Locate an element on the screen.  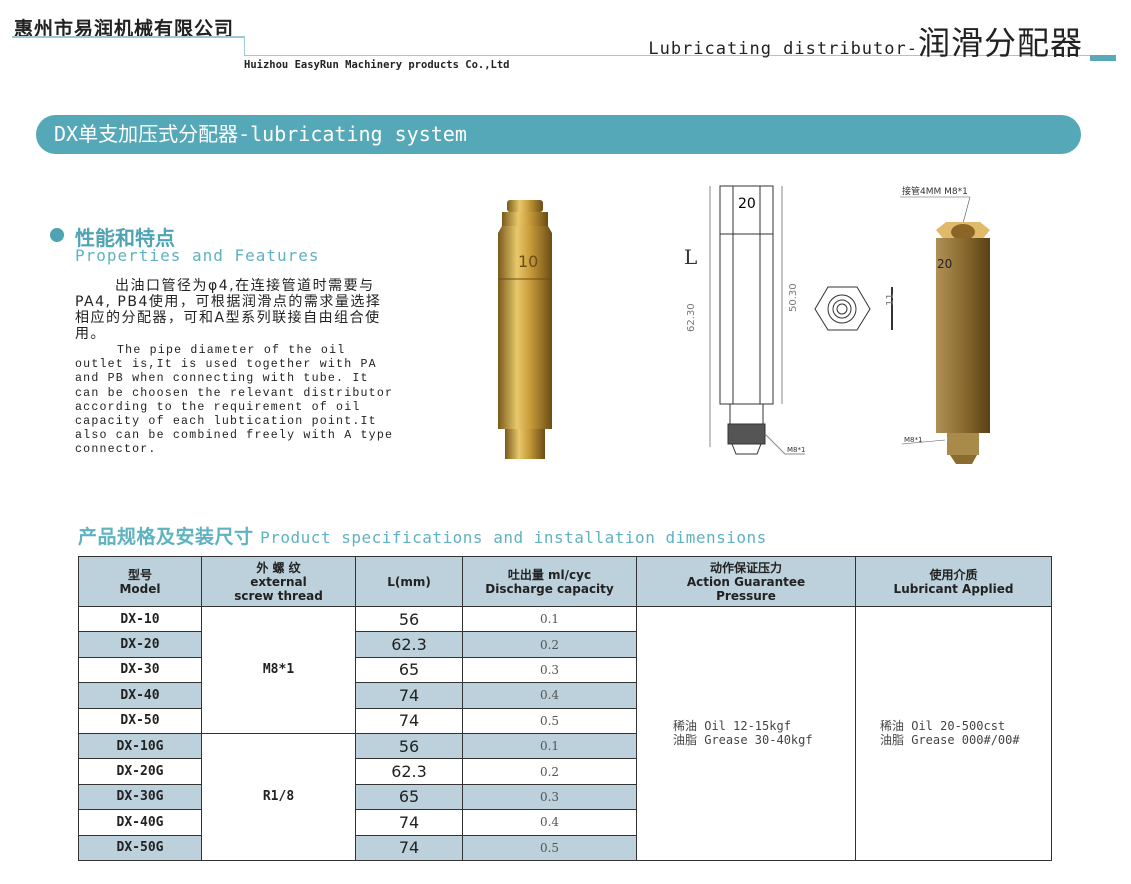
features-title-en: Properties and Features is located at coordinates (197, 255).